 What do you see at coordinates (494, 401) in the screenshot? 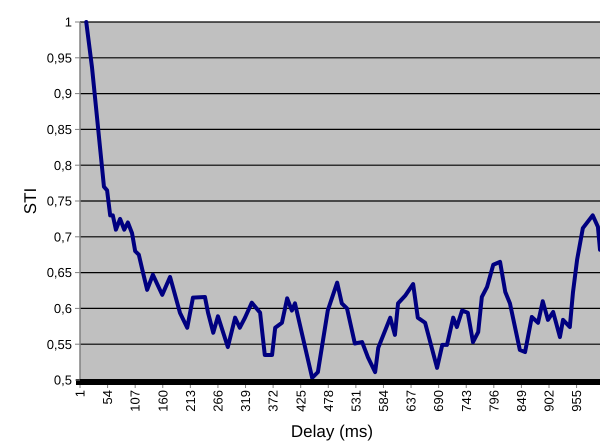
I see `x-tick-label: 796` at bounding box center [494, 401].